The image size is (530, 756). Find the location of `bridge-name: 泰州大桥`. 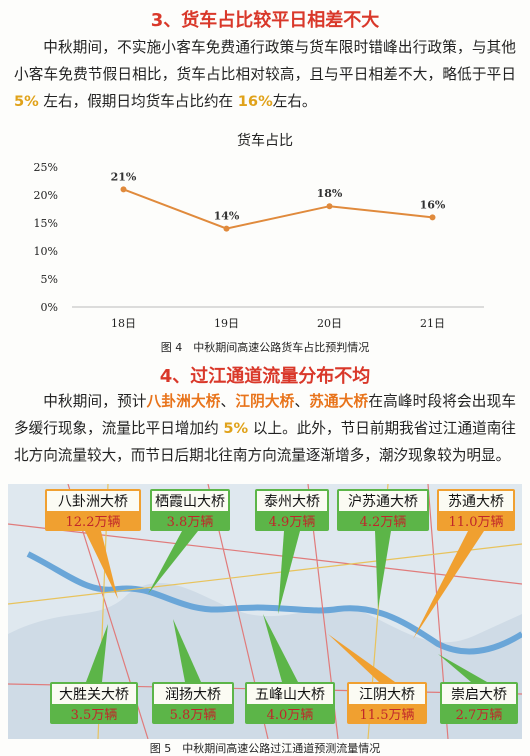

bridge-name: 泰州大桥 is located at coordinates (292, 502).